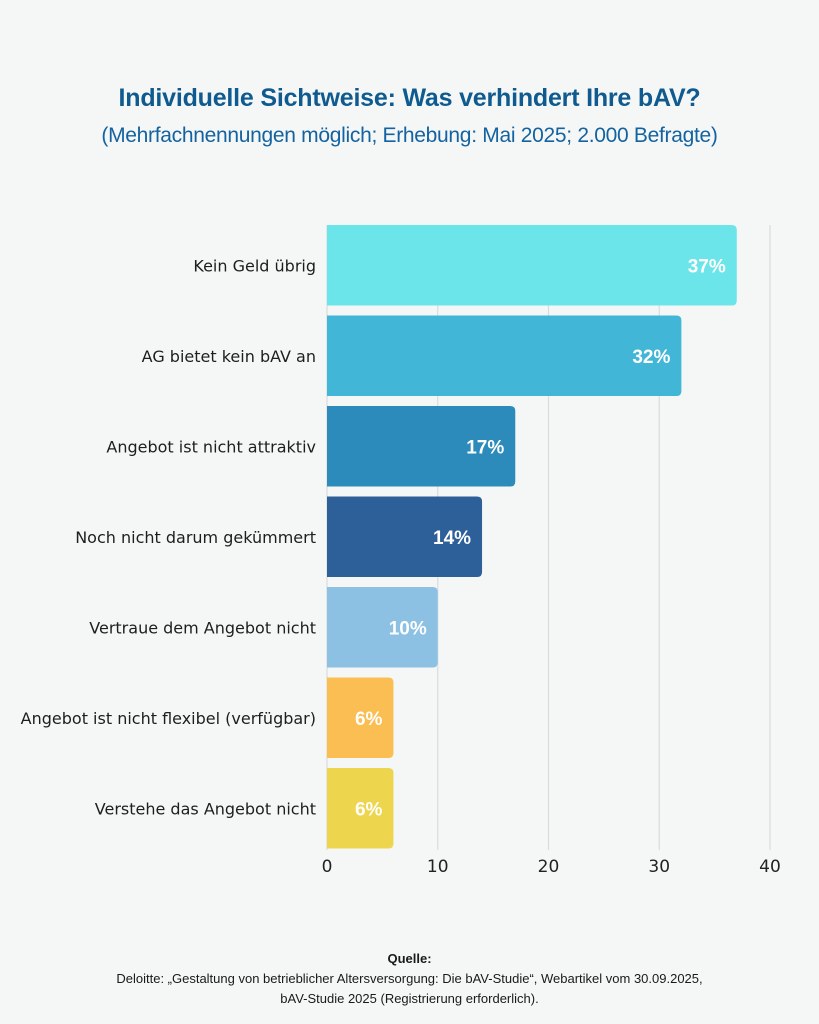  Describe the element at coordinates (195, 537) in the screenshot. I see `category-label: Noch nicht darum gekümmert` at that location.